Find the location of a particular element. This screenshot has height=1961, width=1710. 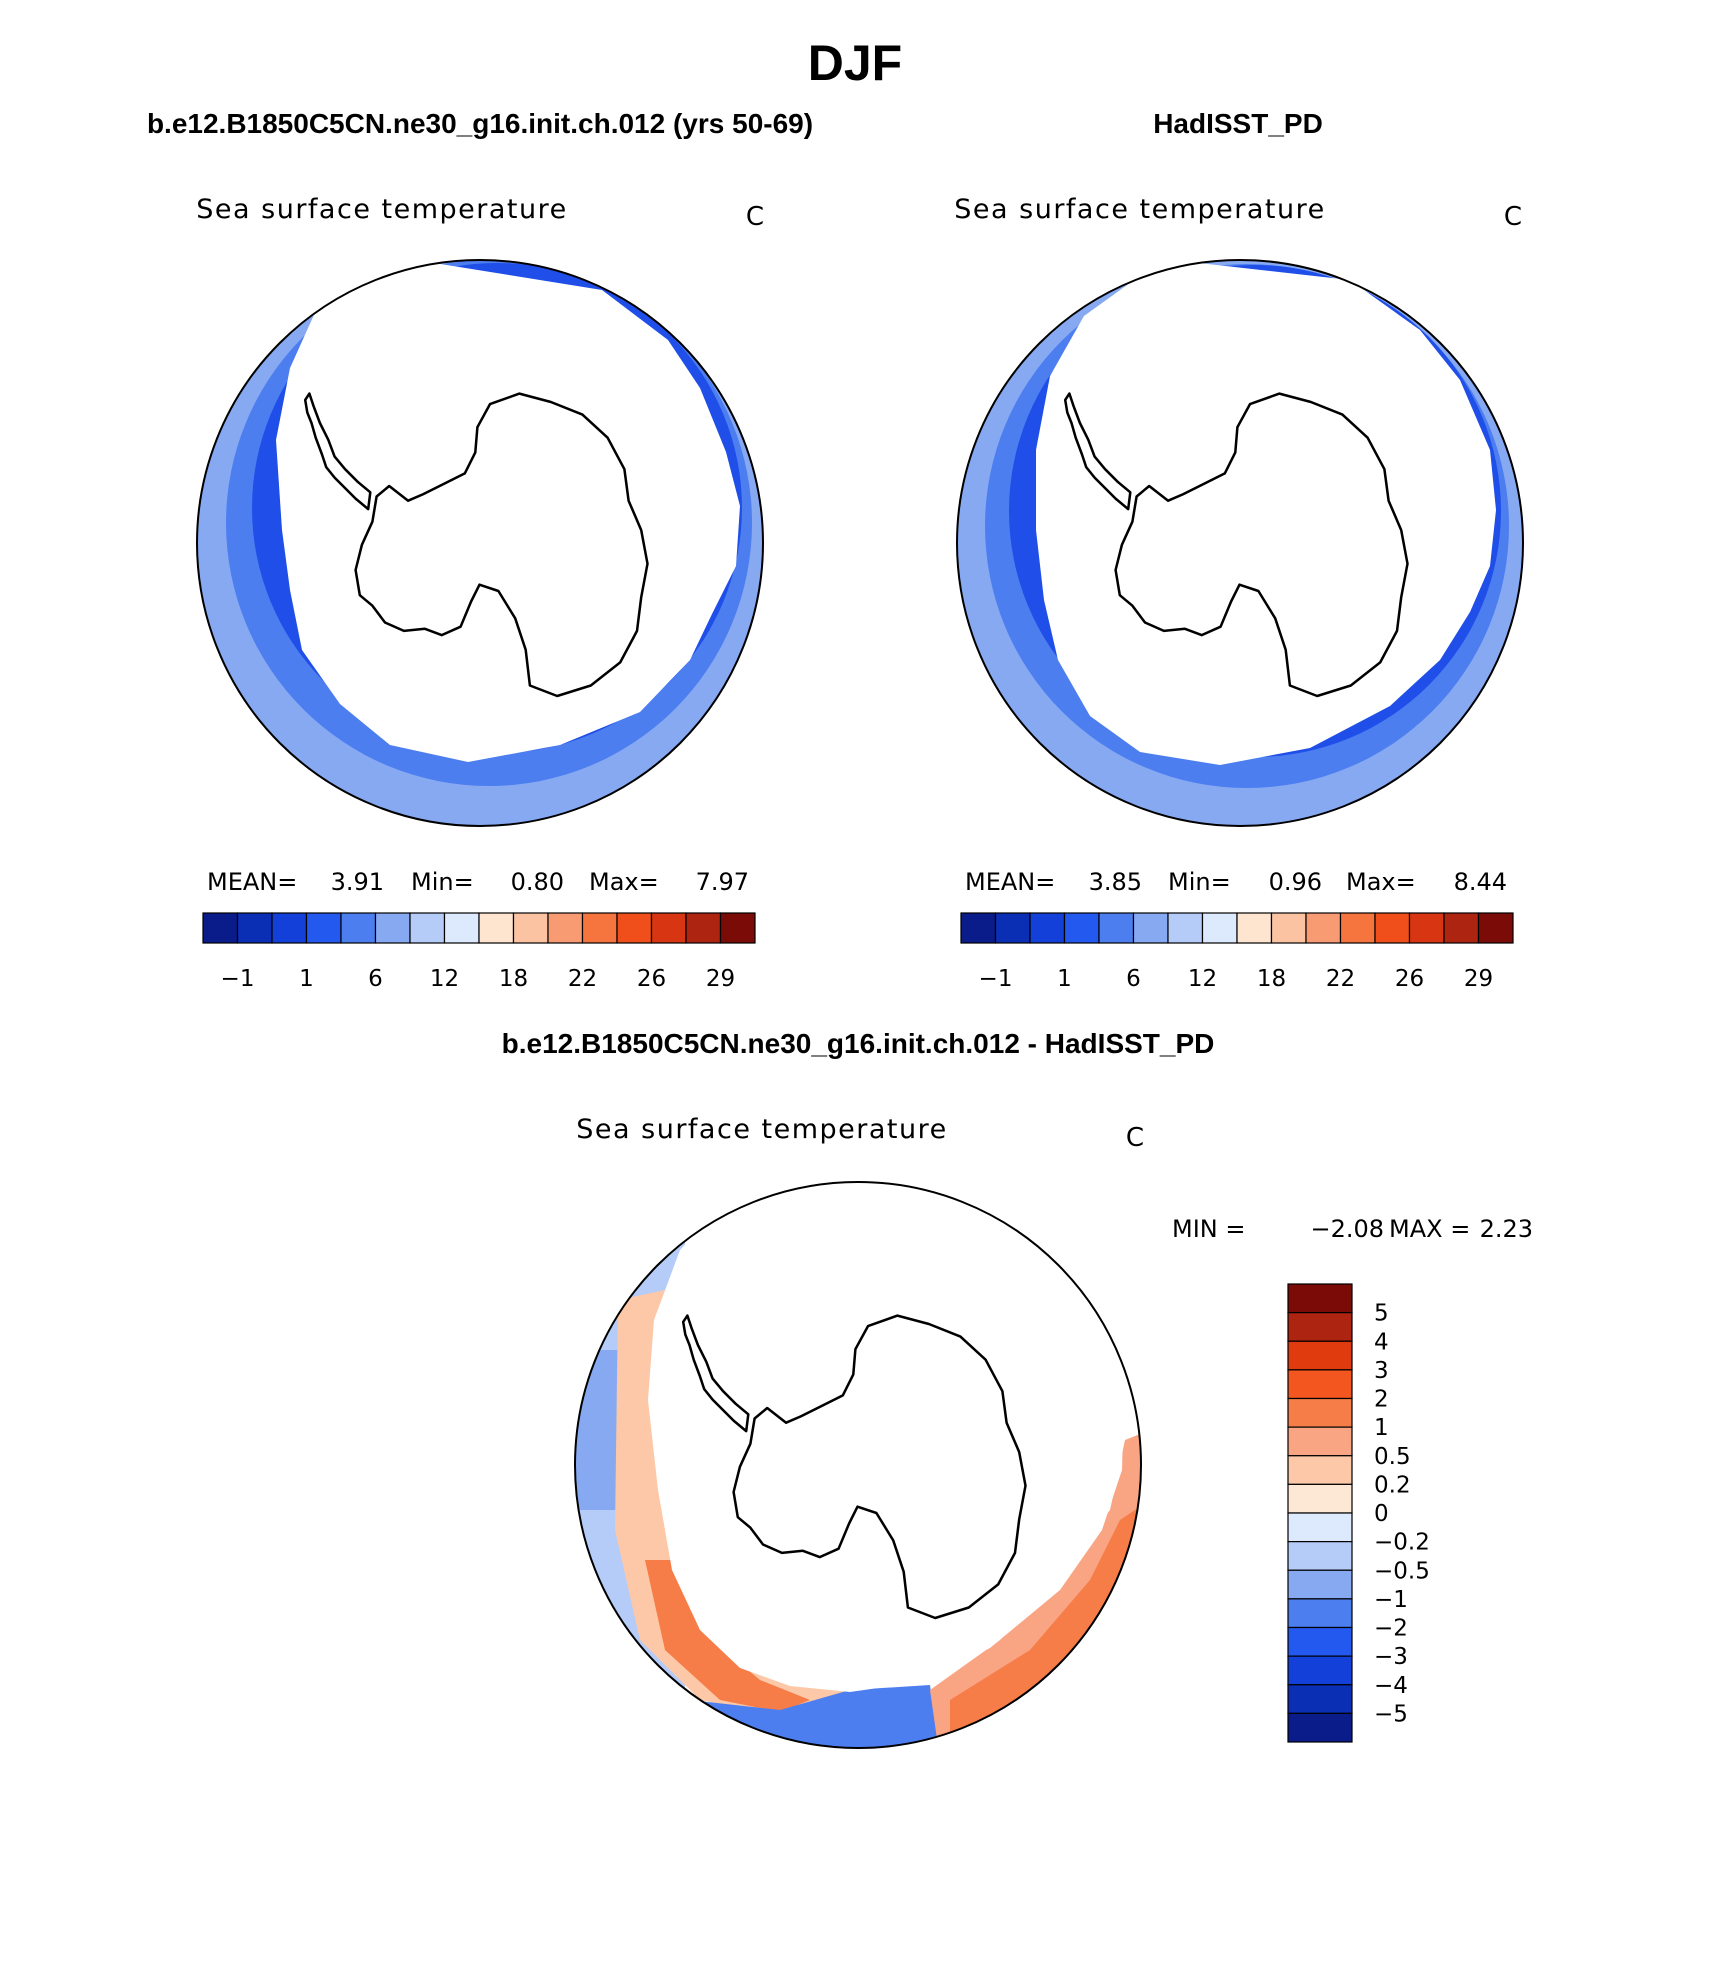

colorbar-tick-label: 18 is located at coordinates (513, 979).